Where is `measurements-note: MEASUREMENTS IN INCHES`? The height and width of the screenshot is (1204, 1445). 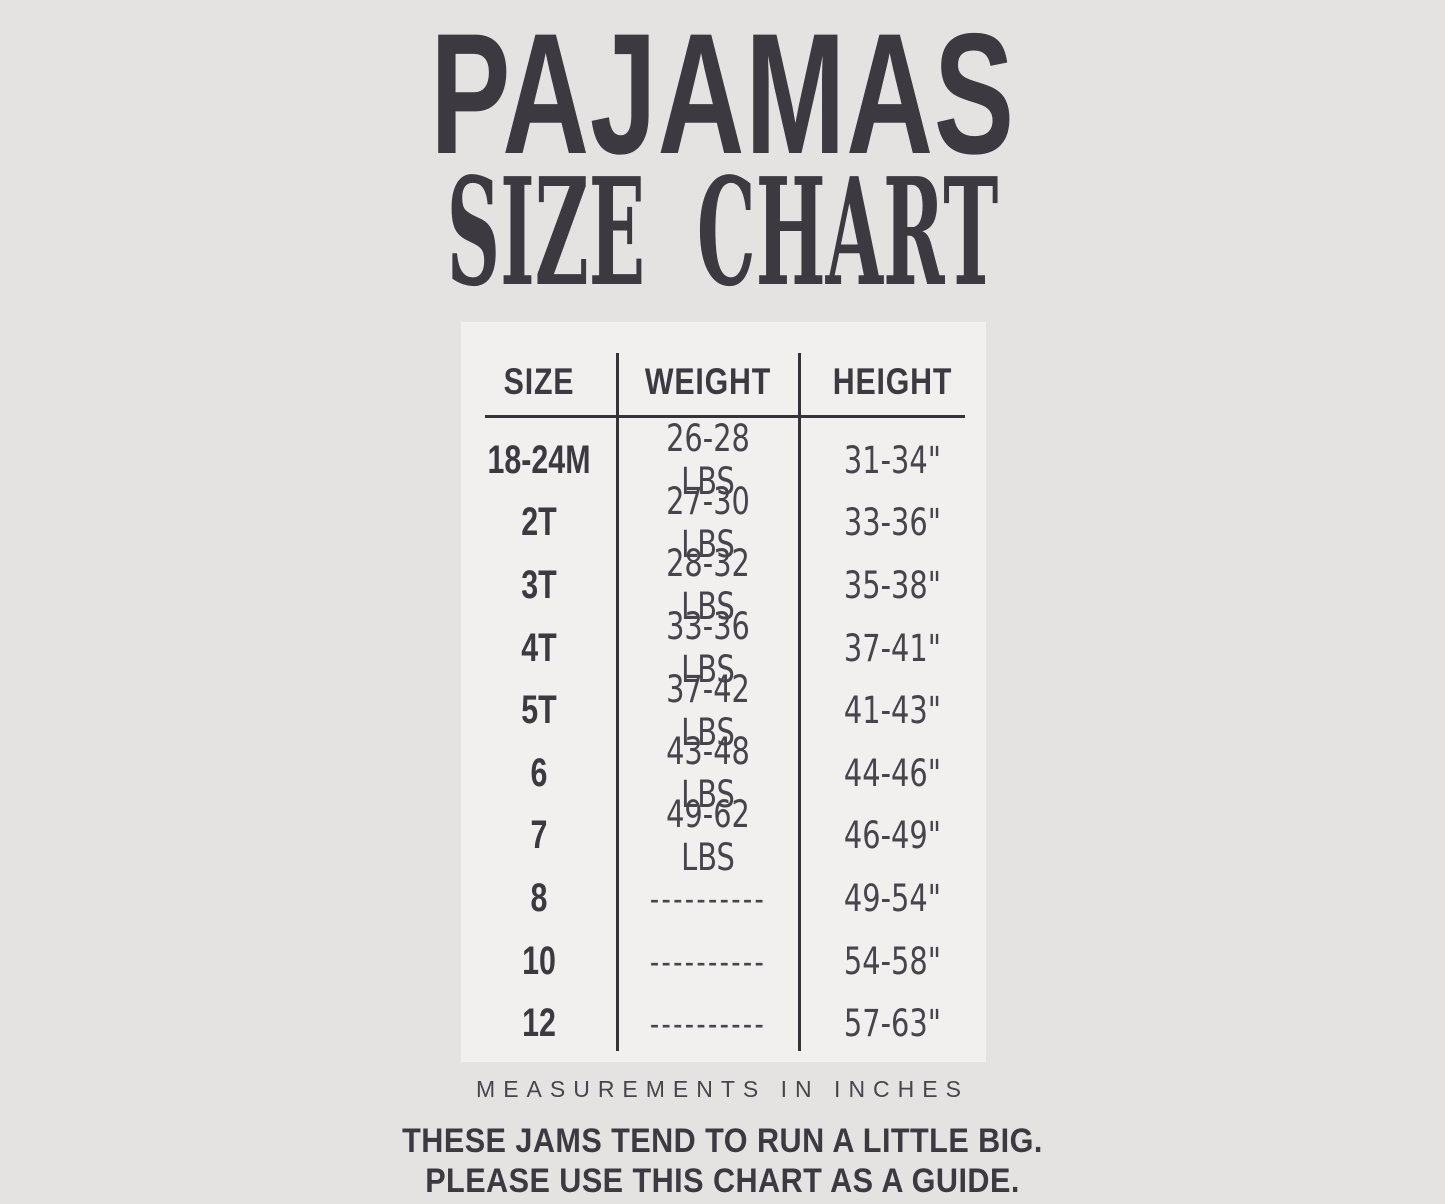
measurements-note: MEASUREMENTS IN INCHES is located at coordinates (722, 1089).